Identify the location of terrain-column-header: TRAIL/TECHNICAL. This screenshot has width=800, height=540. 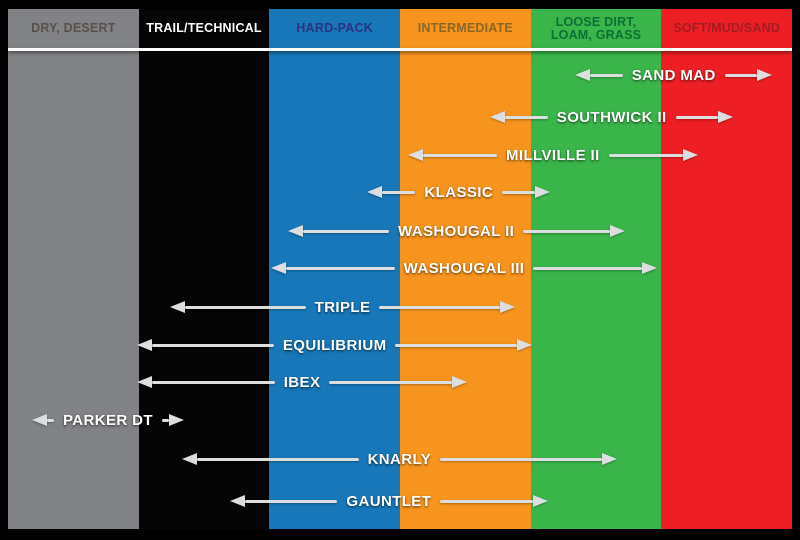
(204, 28).